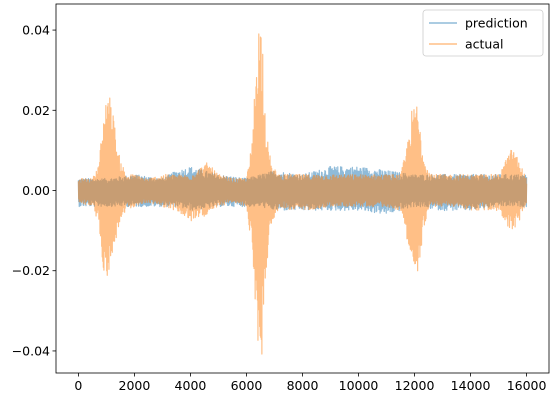 This screenshot has width=559, height=404. I want to click on x-axis: 0 2000 4000 6000 8000 10000 12000 14000 16000, so click(310, 383).